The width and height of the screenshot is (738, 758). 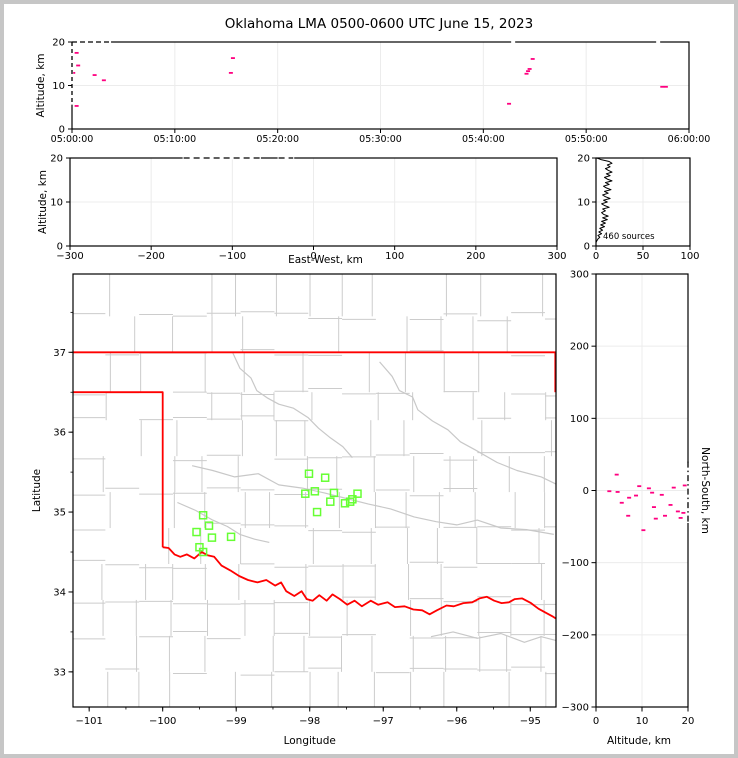 What do you see at coordinates (59, 433) in the screenshot?
I see `svg-text: 36` at bounding box center [59, 433].